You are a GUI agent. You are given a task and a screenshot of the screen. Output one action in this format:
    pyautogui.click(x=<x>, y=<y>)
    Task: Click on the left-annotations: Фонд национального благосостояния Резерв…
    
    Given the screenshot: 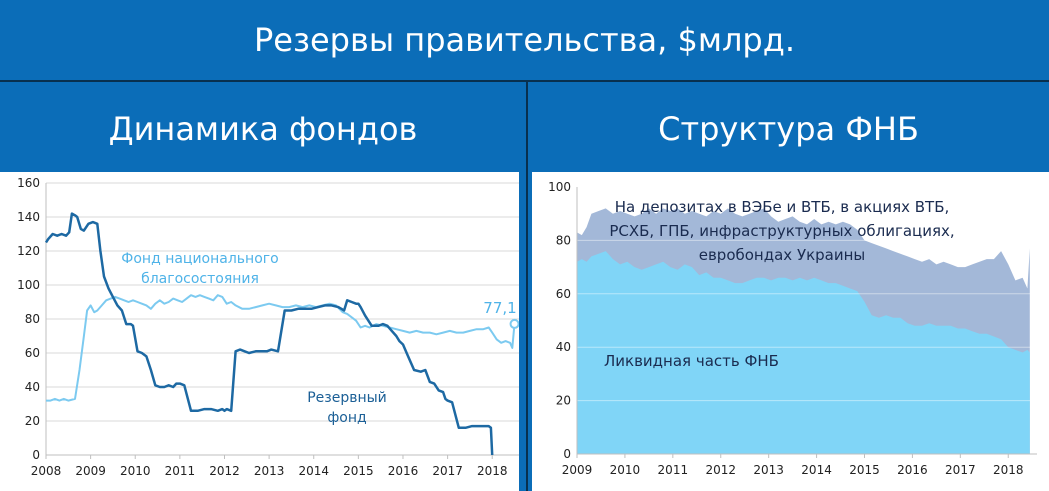 What is the action you would take?
    pyautogui.click(x=318, y=338)
    